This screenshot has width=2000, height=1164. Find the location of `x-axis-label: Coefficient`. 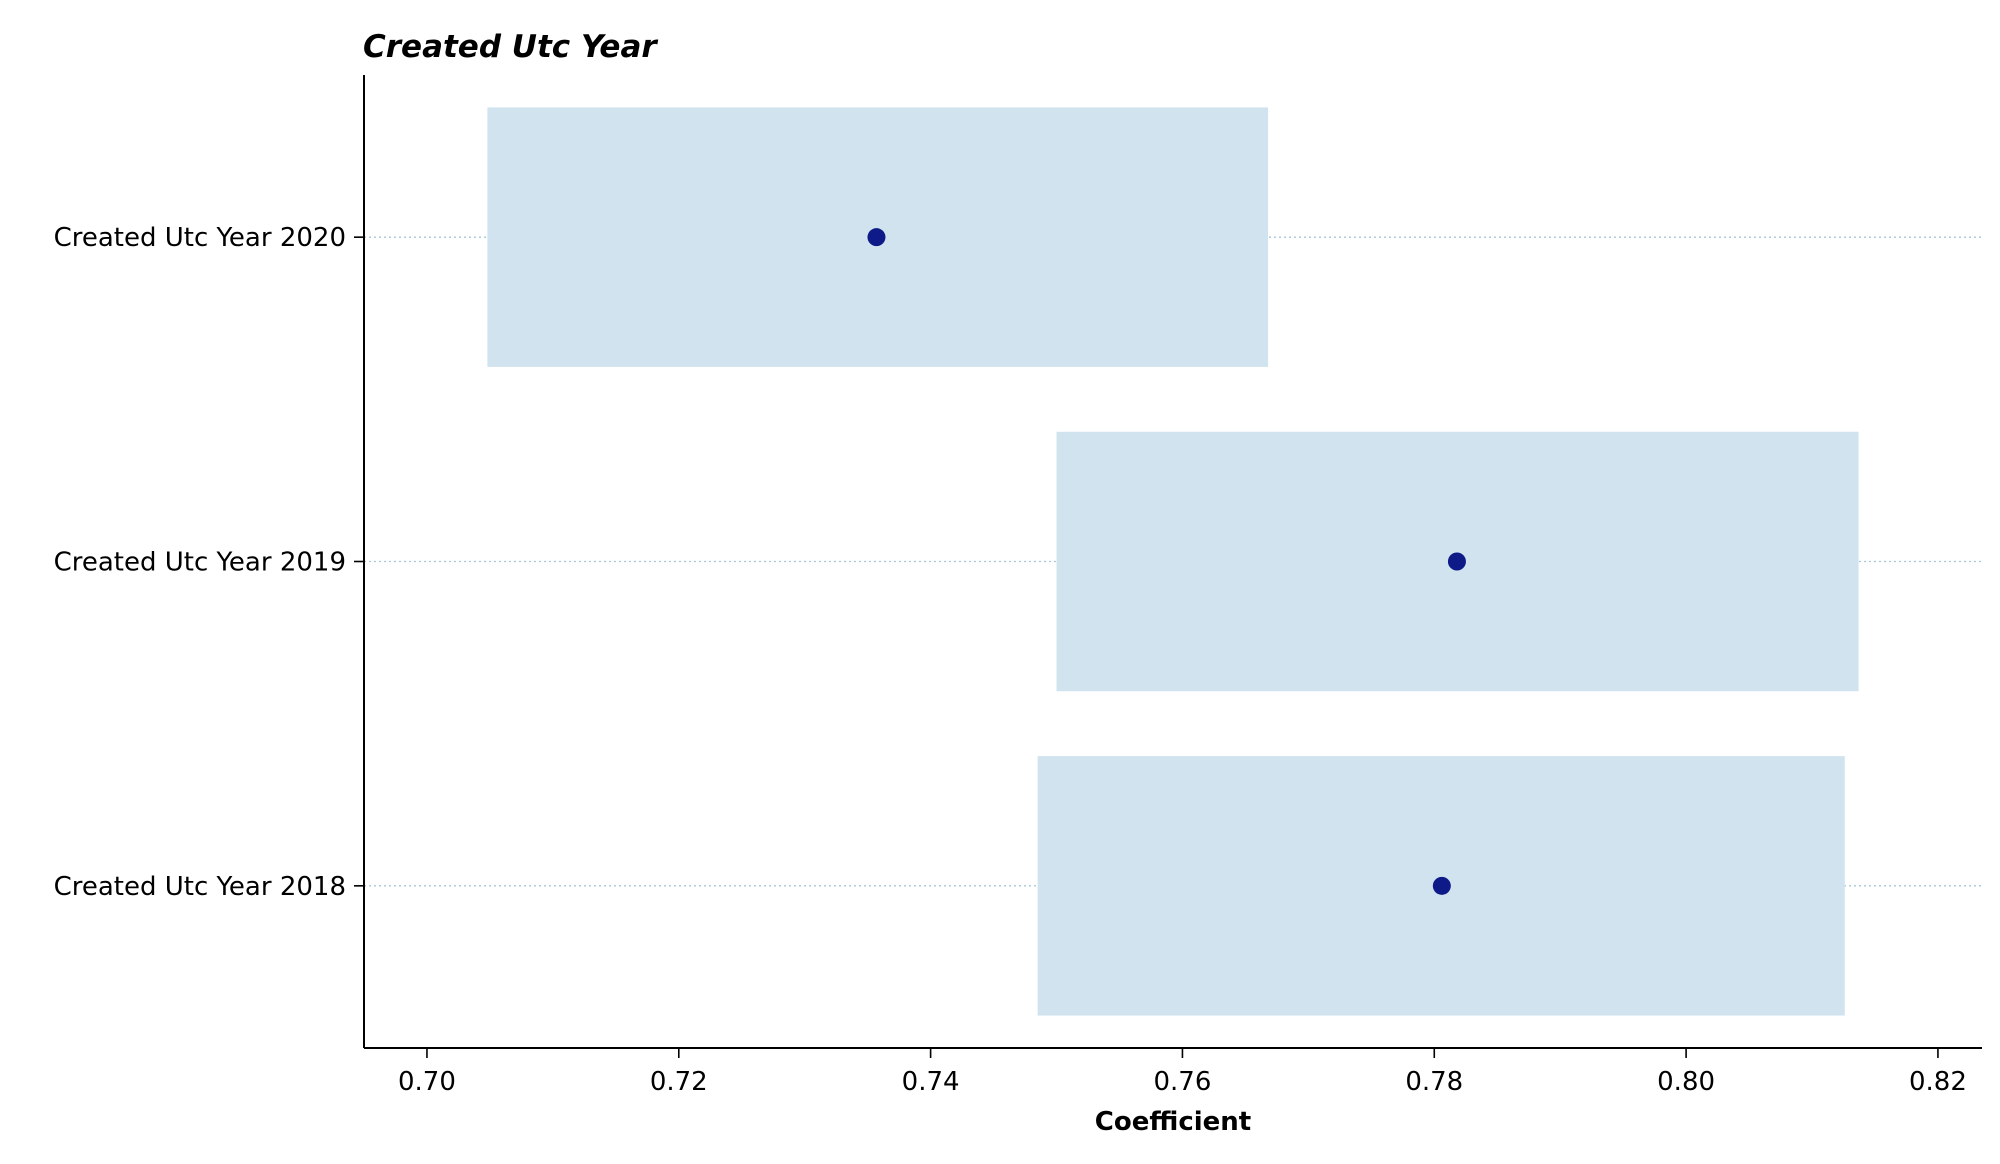

x-axis-label: Coefficient is located at coordinates (1173, 1122).